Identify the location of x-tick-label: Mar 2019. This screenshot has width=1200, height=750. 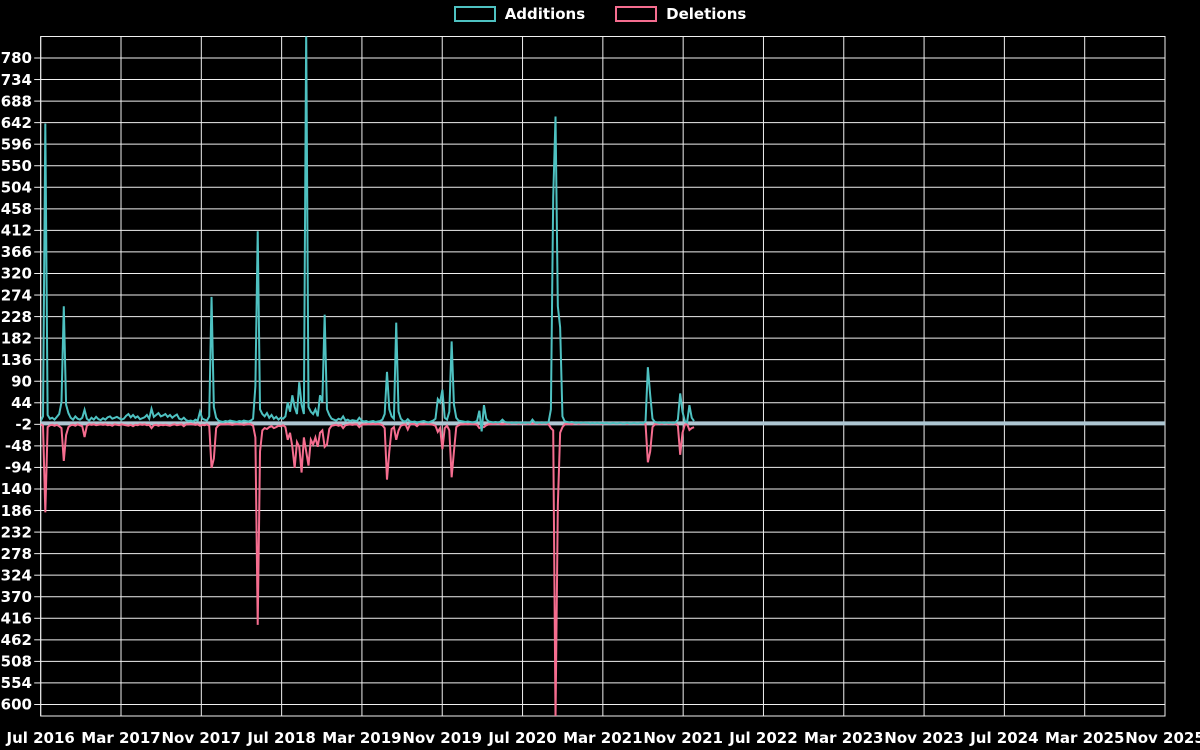
(361, 738).